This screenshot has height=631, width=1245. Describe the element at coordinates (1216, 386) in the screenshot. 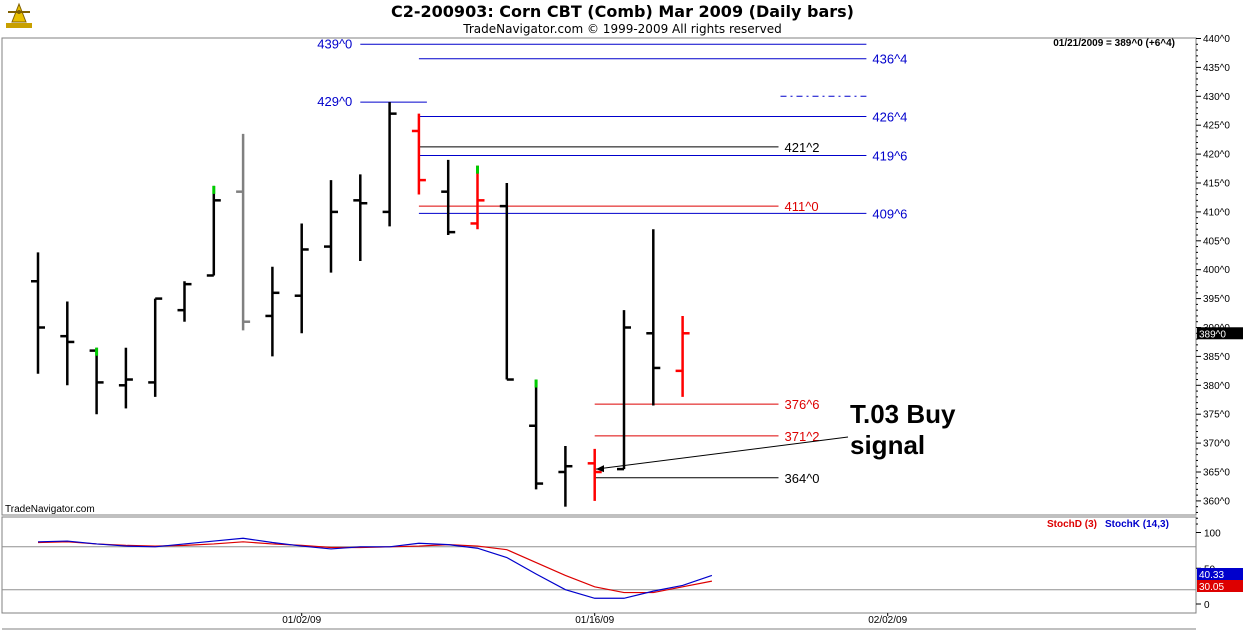

I see `price-y-tick-label: 380^0` at that location.